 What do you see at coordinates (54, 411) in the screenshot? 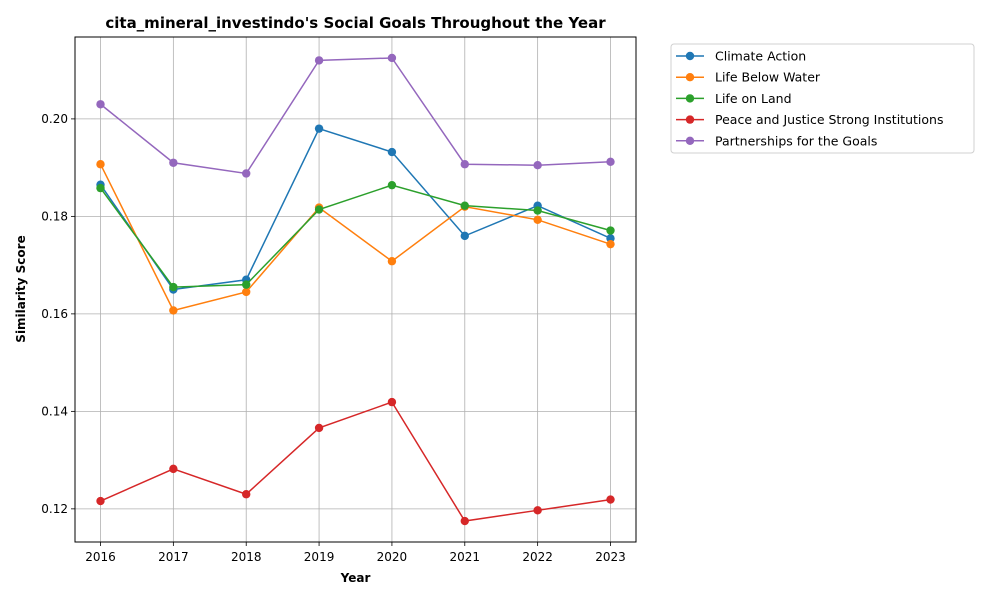
I see `y-tick-label: 0.14` at bounding box center [54, 411].